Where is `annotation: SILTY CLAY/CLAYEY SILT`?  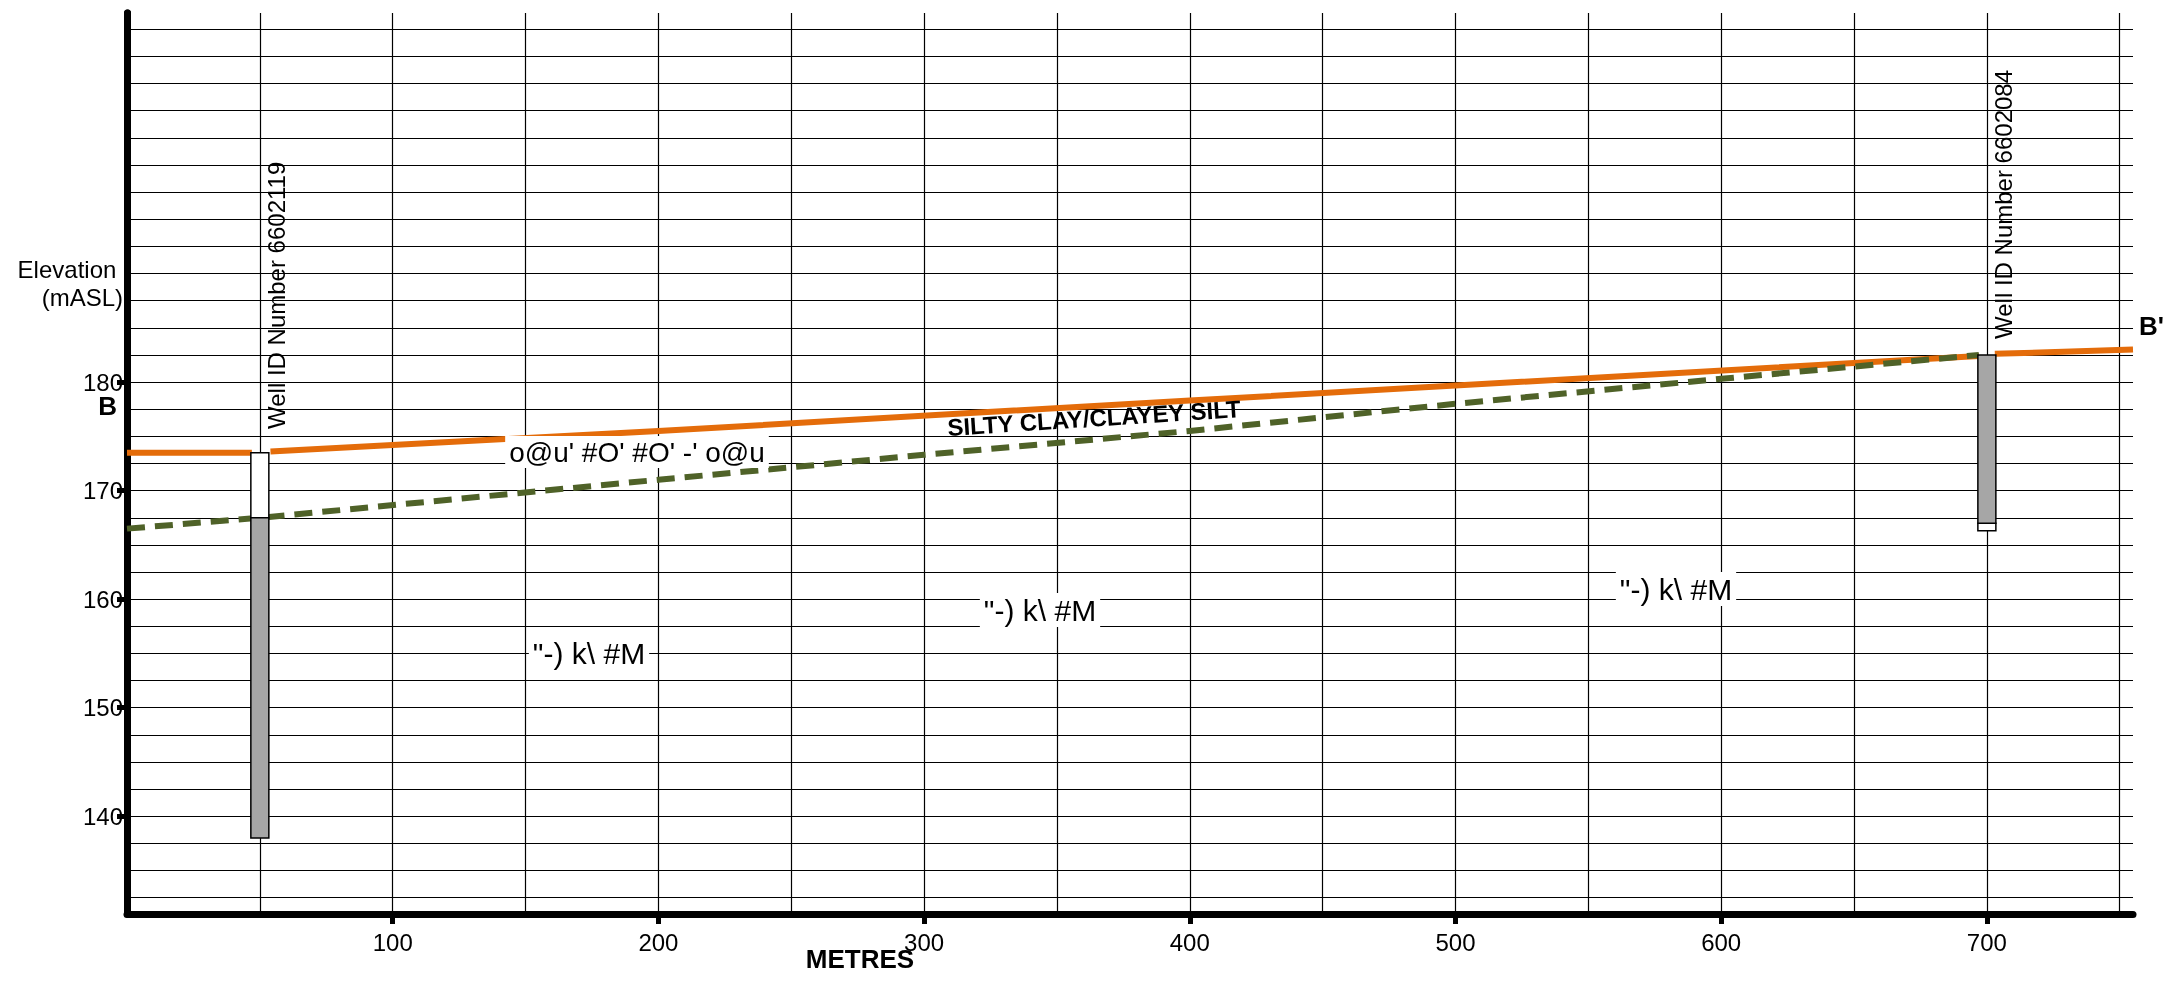
annotation: SILTY CLAY/CLAYEY SILT is located at coordinates (1094, 418).